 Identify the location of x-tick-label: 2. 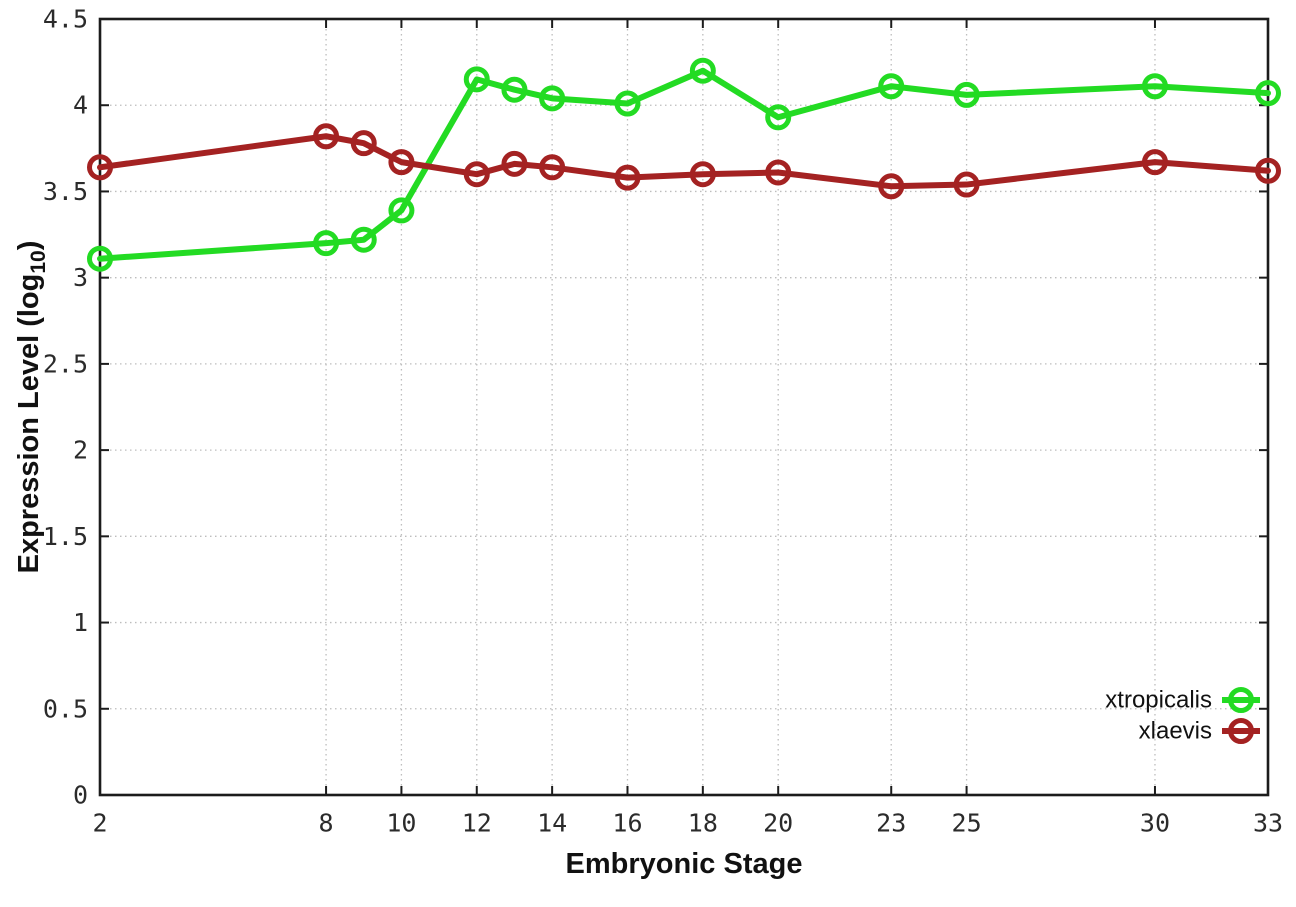
(99, 823).